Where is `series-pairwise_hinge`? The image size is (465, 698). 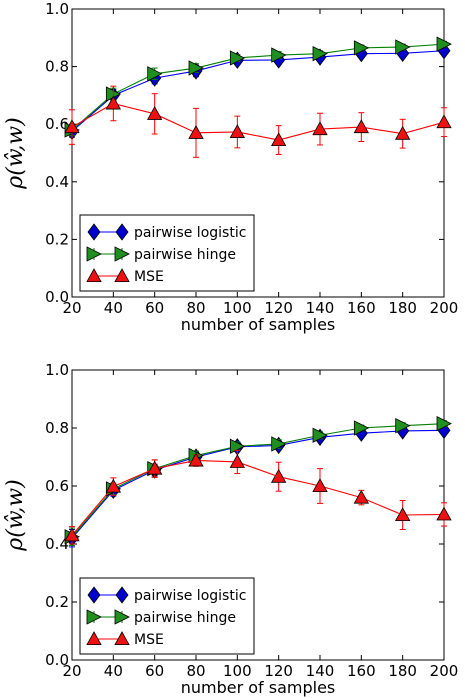
series-pairwise_hinge is located at coordinates (258, 87).